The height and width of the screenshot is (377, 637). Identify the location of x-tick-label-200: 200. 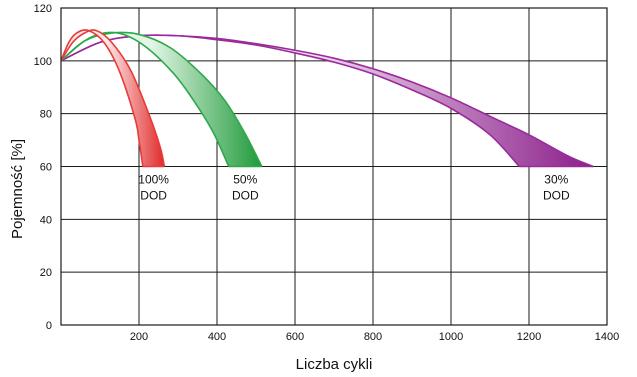
(139, 337).